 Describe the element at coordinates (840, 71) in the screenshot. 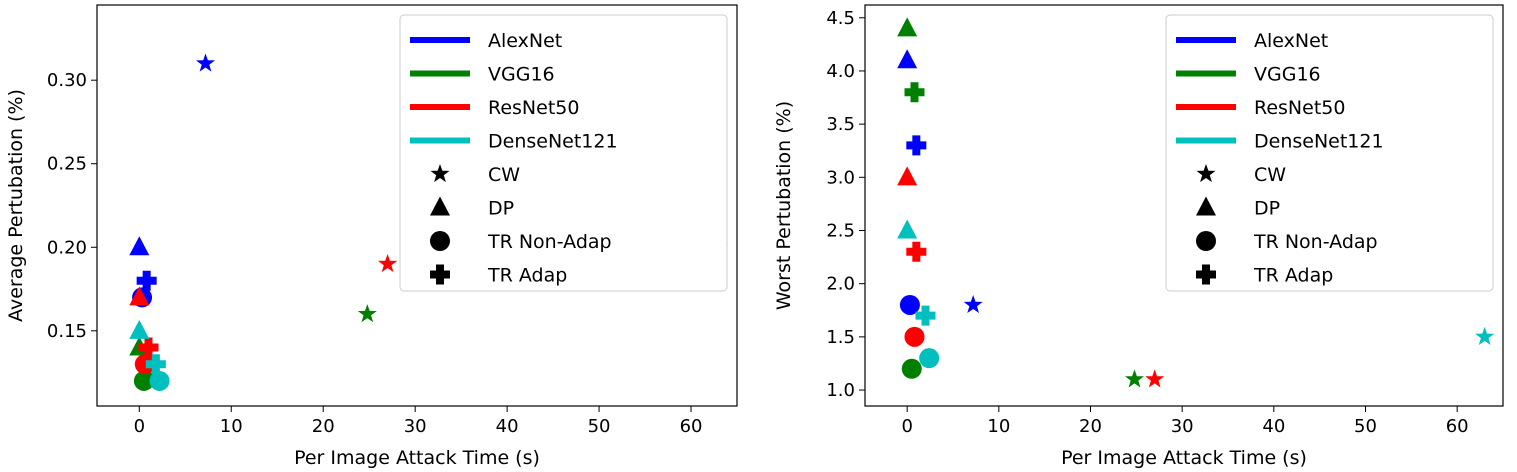

I see `y-tick-label: 4.0` at that location.